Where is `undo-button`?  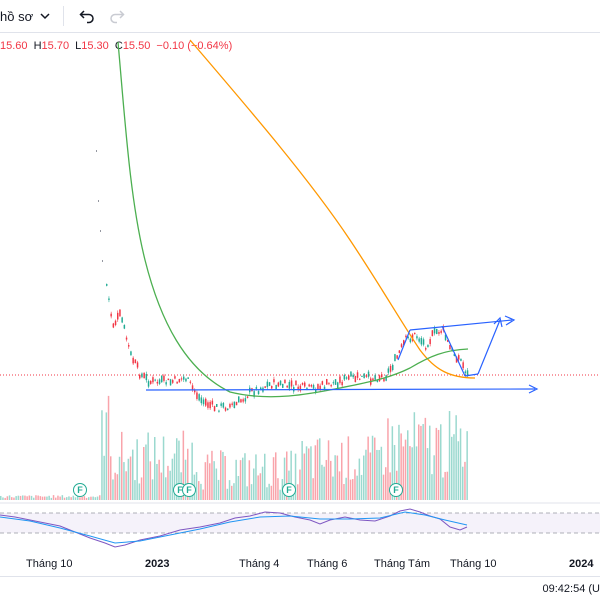 undo-button is located at coordinates (87, 16).